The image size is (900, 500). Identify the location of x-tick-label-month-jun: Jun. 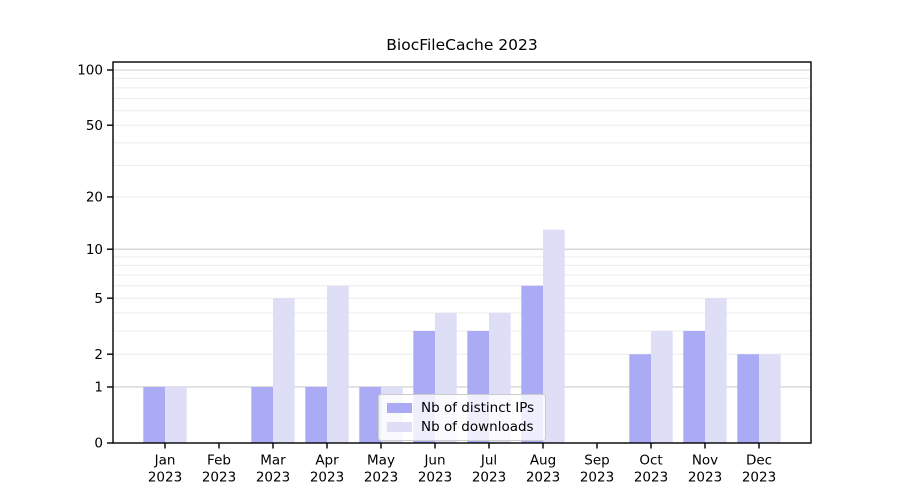
(434, 461).